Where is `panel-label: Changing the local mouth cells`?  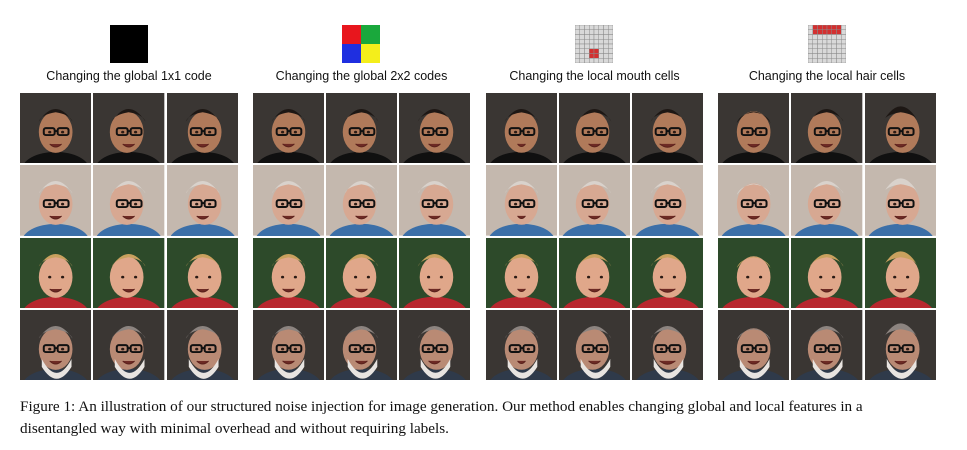
panel-label: Changing the local mouth cells is located at coordinates (594, 76).